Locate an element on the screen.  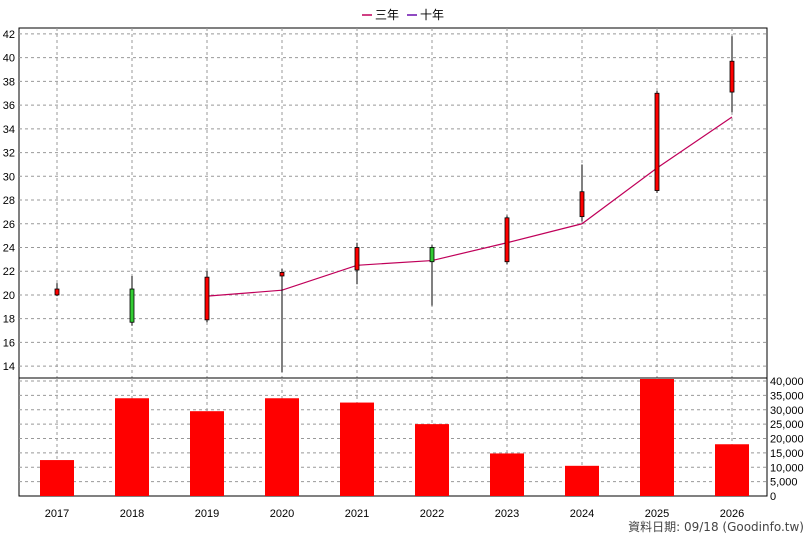
x-tick-label: 2020 is located at coordinates (282, 514).